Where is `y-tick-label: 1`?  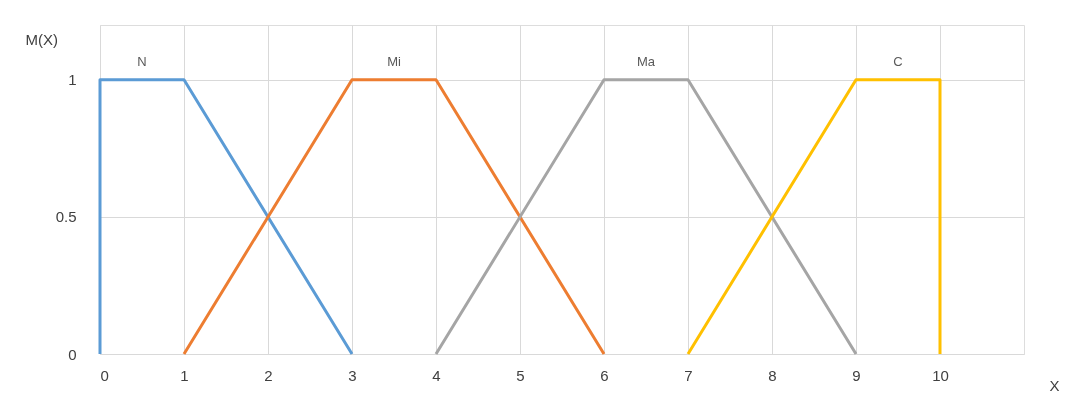 y-tick-label: 1 is located at coordinates (72, 80).